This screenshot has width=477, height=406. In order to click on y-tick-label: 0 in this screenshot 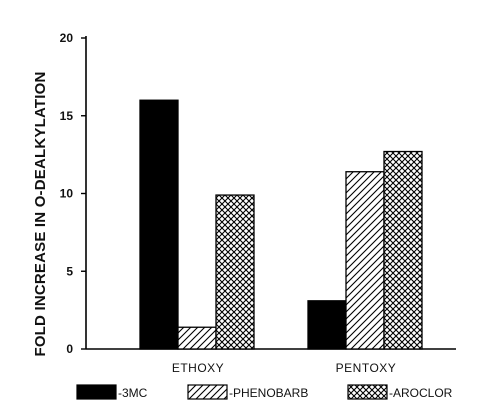, I will do `click(69, 349)`.